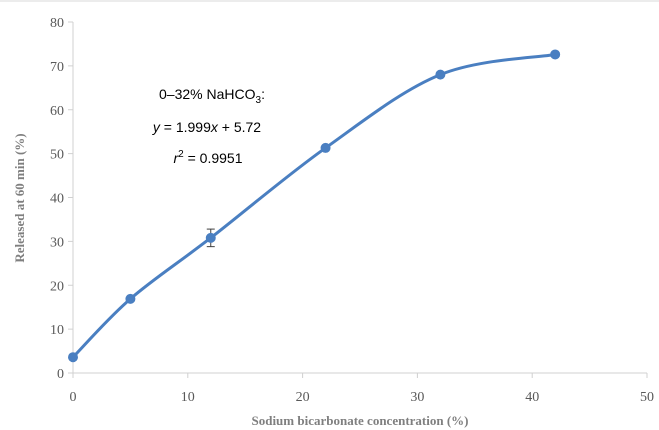 This screenshot has width=659, height=430. Describe the element at coordinates (188, 397) in the screenshot. I see `x-tick-label: 10` at that location.